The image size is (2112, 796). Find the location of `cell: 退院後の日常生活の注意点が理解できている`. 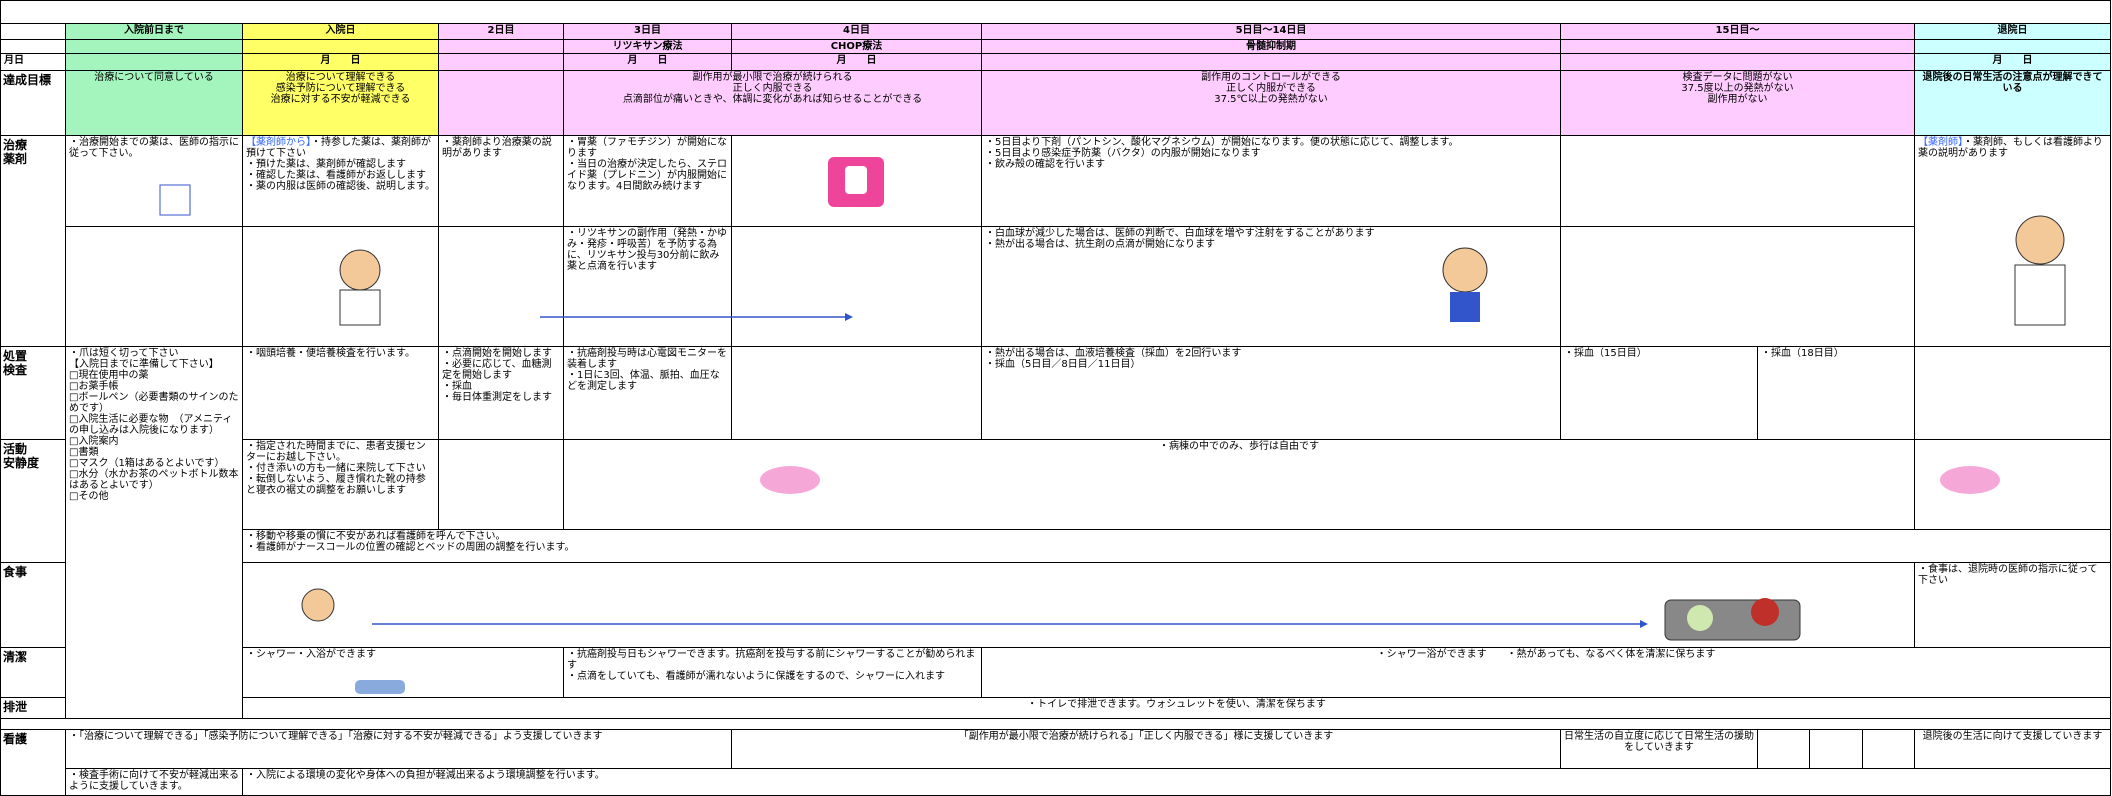

cell: 退院後の日常生活の注意点が理解できている is located at coordinates (2012, 103).